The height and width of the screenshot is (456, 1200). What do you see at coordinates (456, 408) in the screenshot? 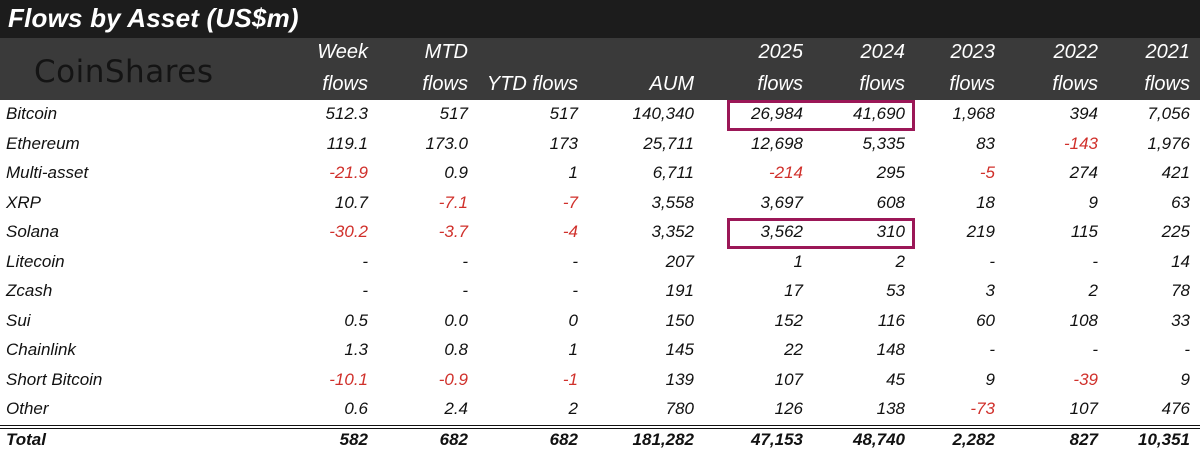
I see `table-cell: 2.4` at bounding box center [456, 408].